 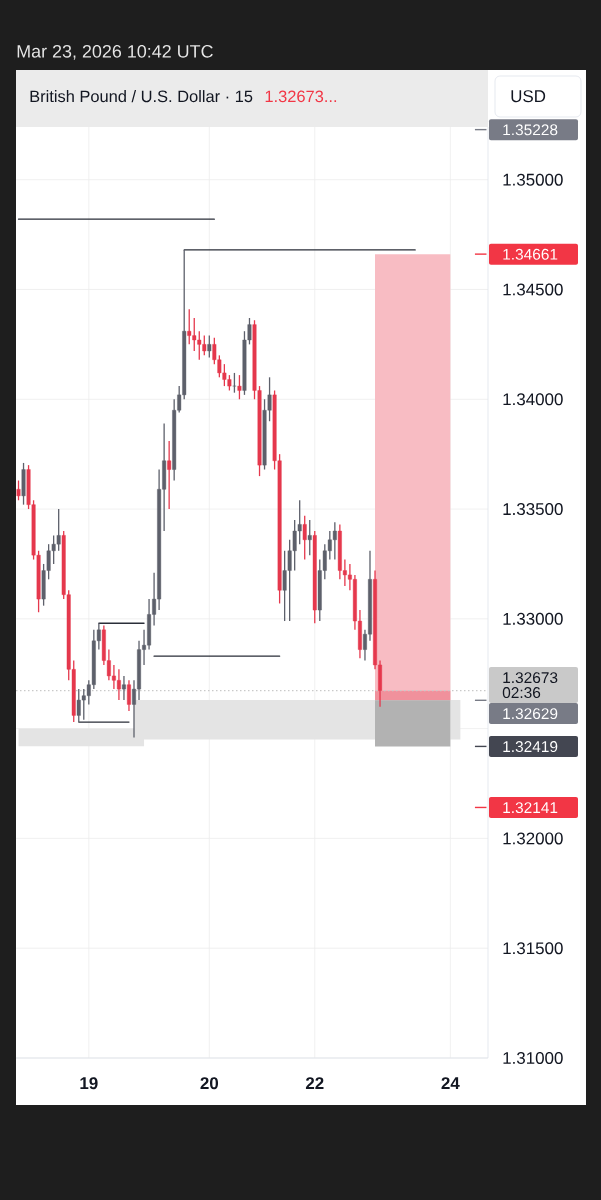 I want to click on y-tick-label: 1.31000, so click(x=533, y=1057).